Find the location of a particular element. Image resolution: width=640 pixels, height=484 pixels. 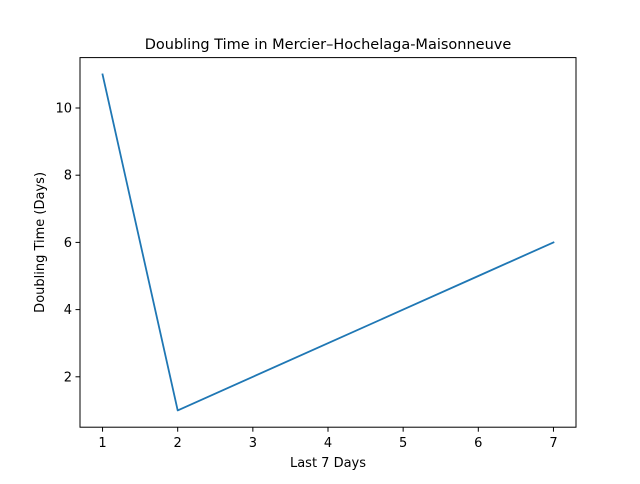

y-tick-label: 8 is located at coordinates (68, 176).